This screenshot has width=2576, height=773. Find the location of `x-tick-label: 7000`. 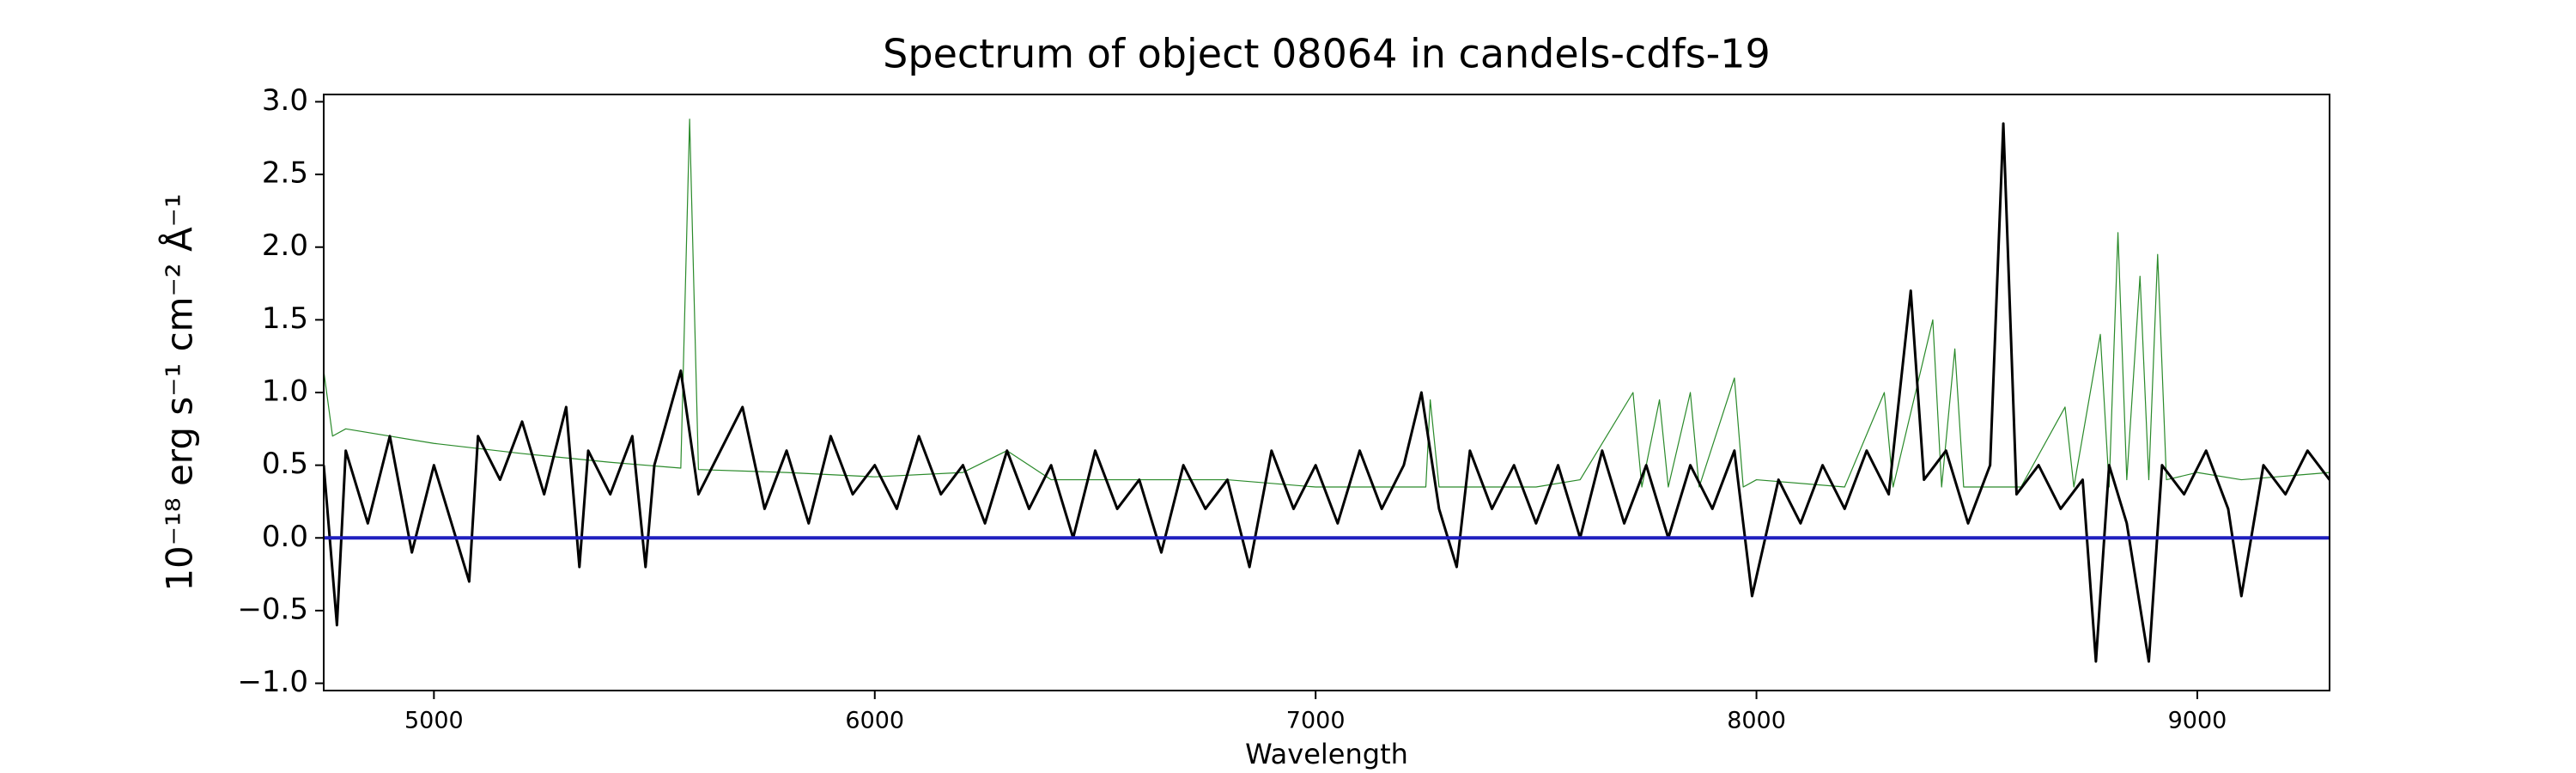

x-tick-label: 7000 is located at coordinates (1316, 721).